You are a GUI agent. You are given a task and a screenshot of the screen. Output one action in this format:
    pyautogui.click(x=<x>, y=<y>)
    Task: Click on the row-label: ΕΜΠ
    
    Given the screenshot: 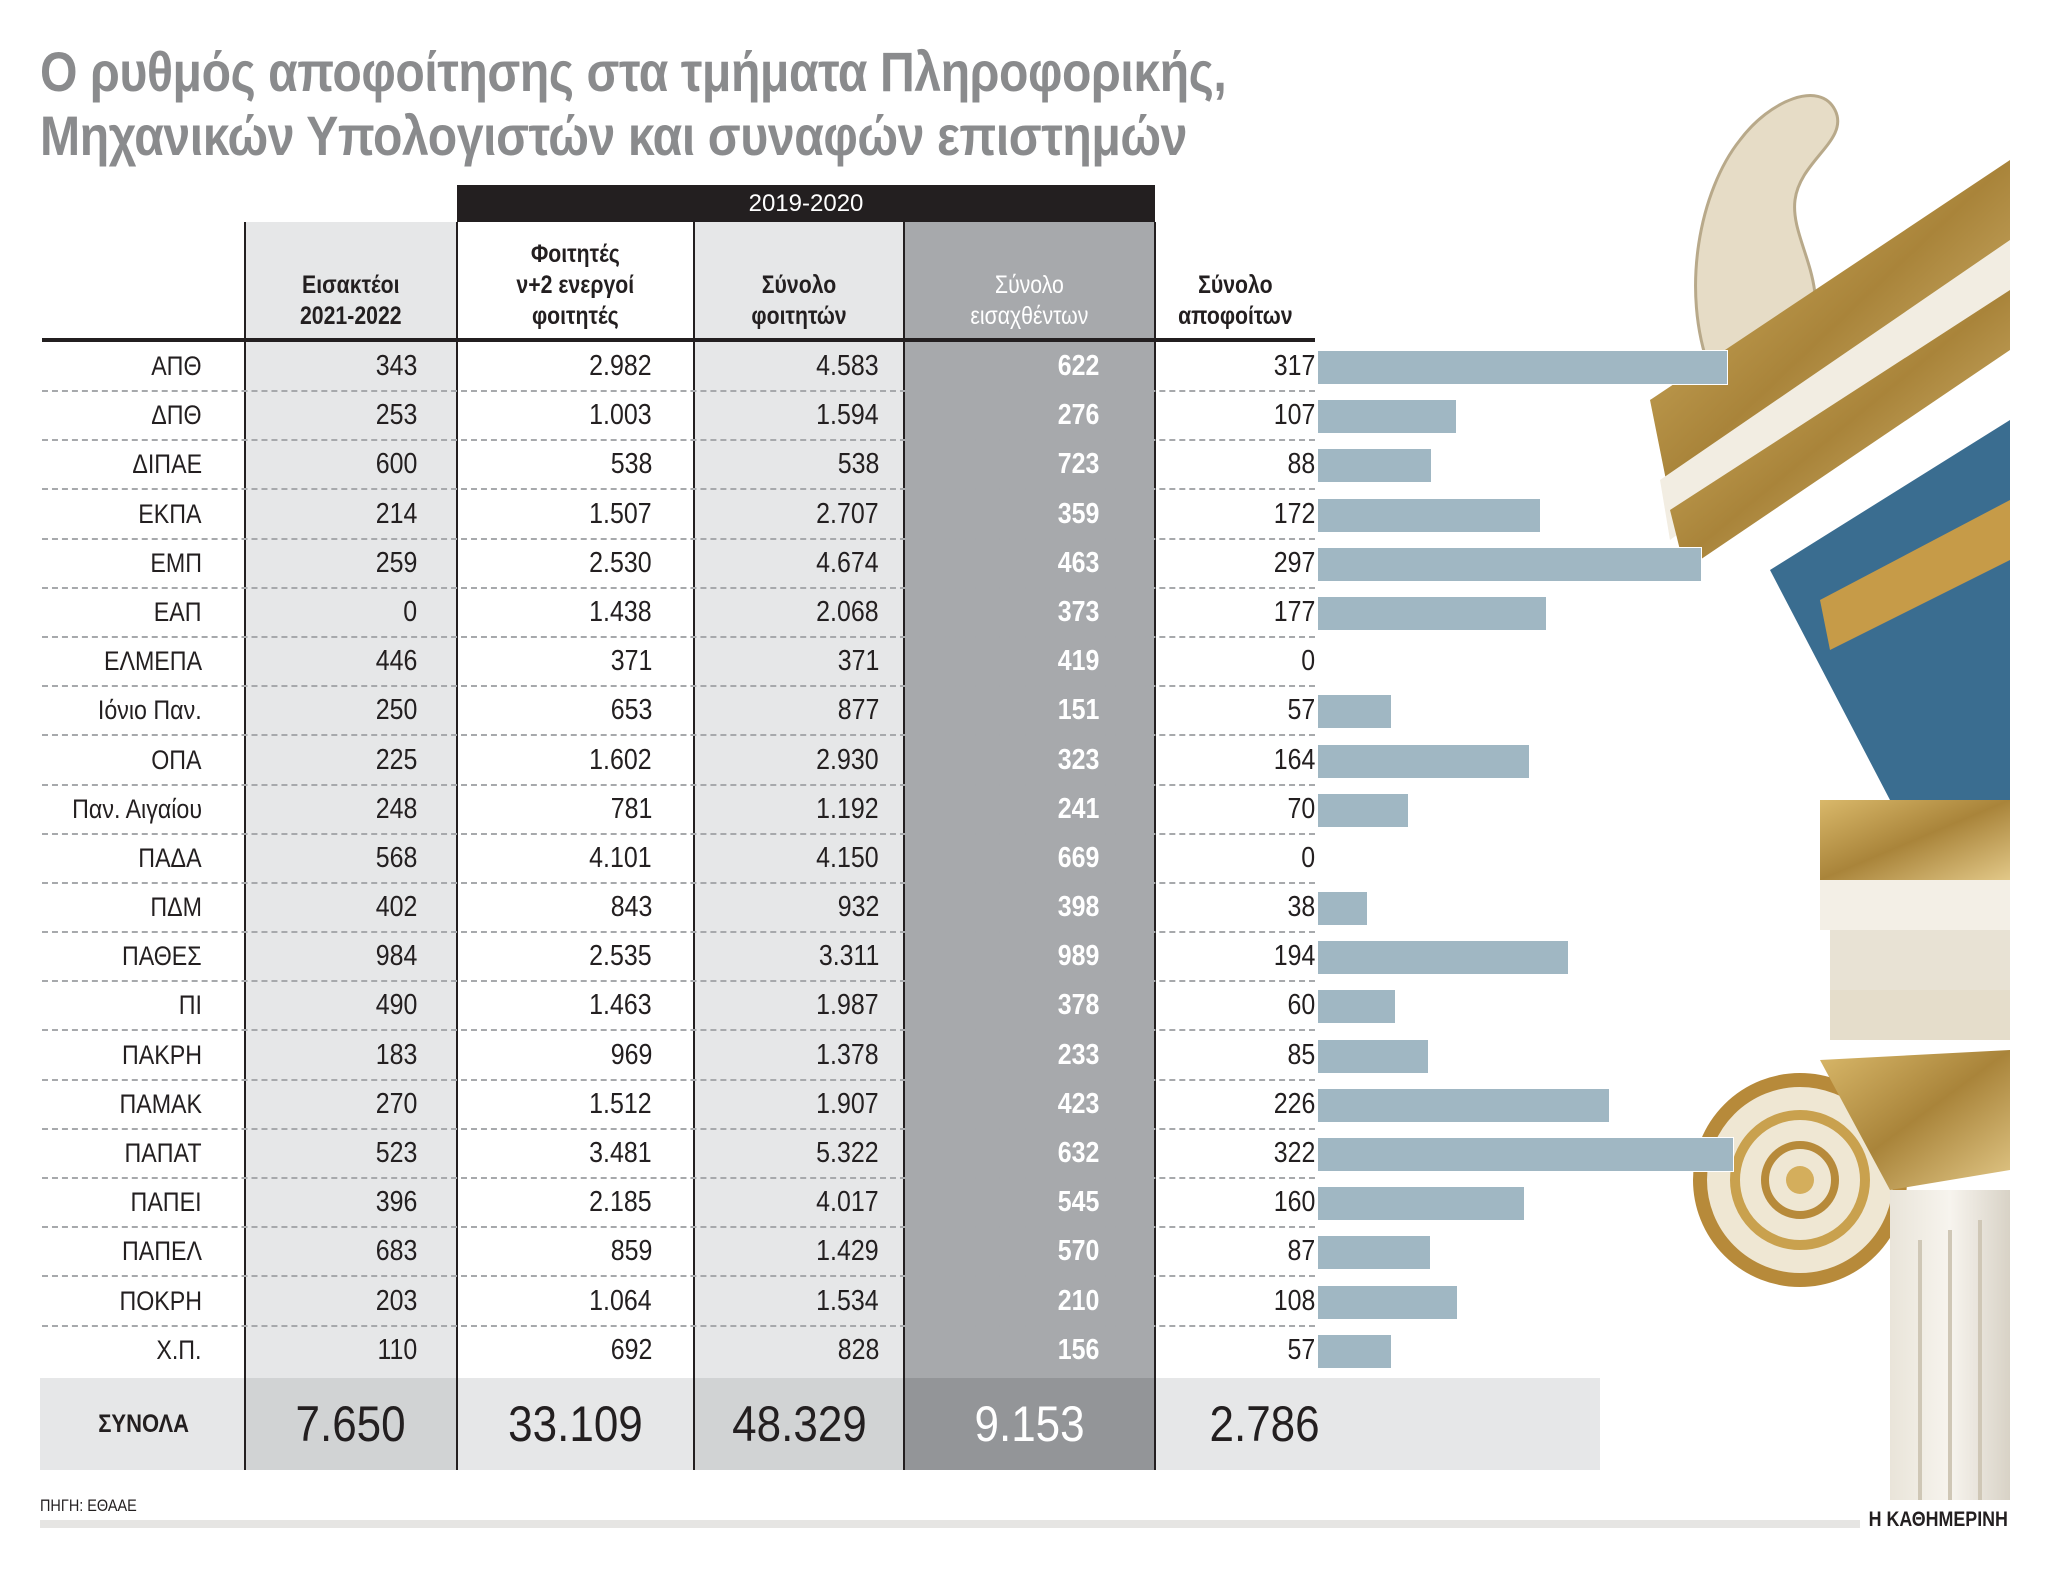 What is the action you would take?
    pyautogui.click(x=176, y=562)
    